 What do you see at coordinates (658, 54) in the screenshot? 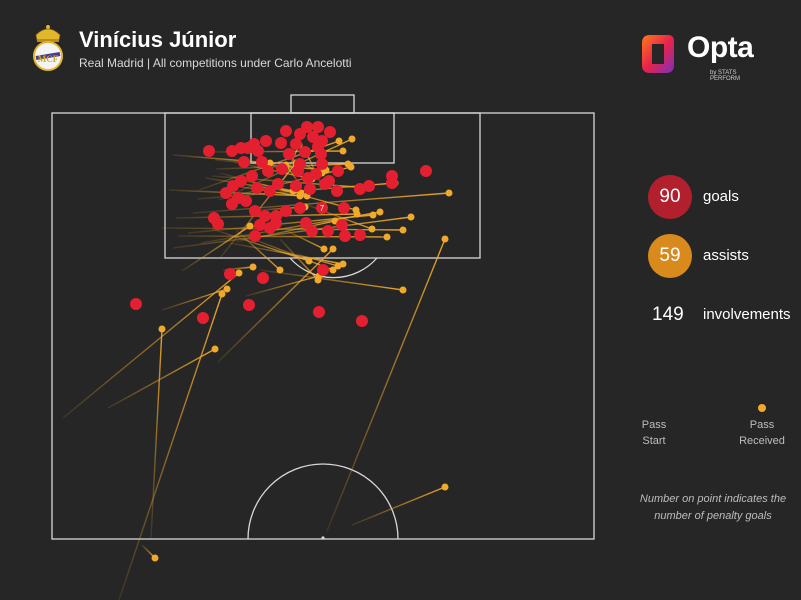
I see `opta-logo-icon` at bounding box center [658, 54].